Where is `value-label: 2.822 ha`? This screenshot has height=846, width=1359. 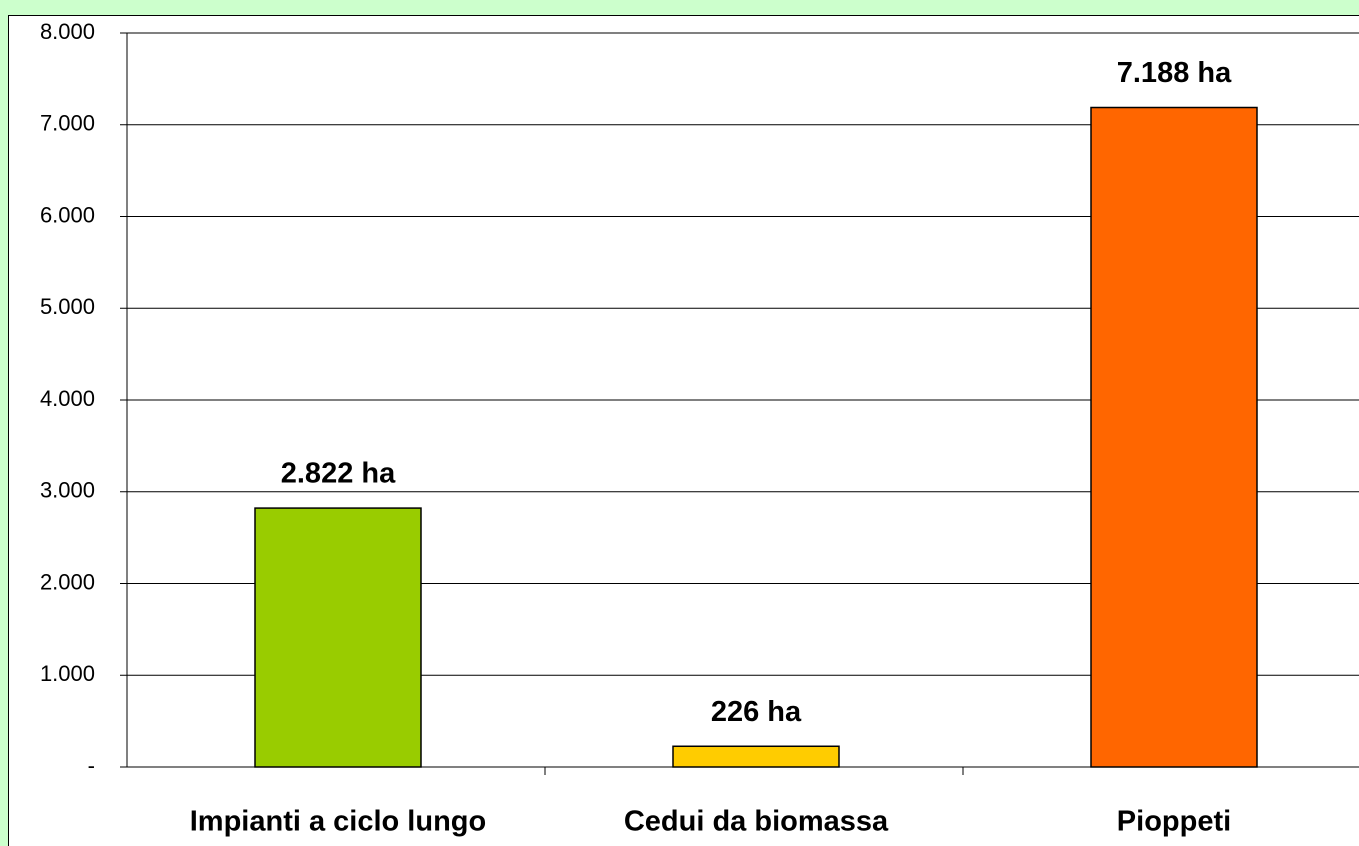 value-label: 2.822 ha is located at coordinates (338, 474).